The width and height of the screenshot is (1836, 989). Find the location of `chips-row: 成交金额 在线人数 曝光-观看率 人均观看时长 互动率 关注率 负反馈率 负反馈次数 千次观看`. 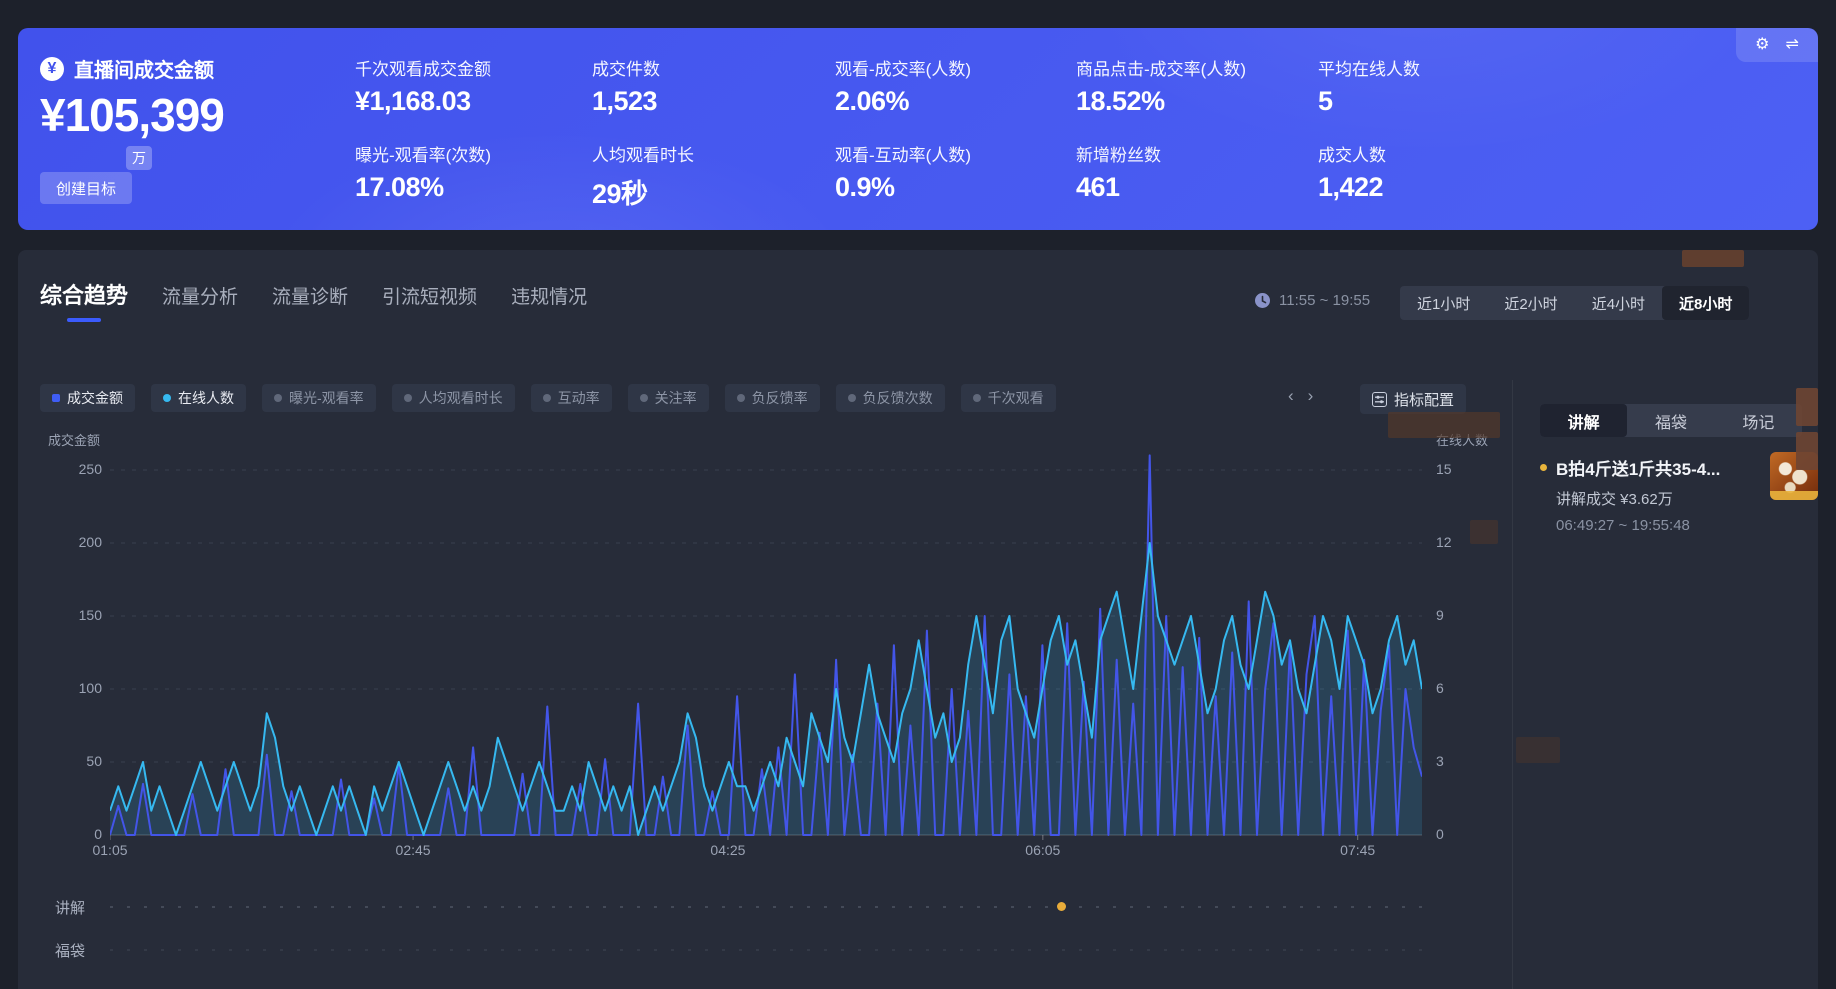

chips-row: 成交金额 在线人数 曝光-观看率 人均观看时长 互动率 关注率 负反馈率 负反馈次数 千次观看 is located at coordinates (548, 398).